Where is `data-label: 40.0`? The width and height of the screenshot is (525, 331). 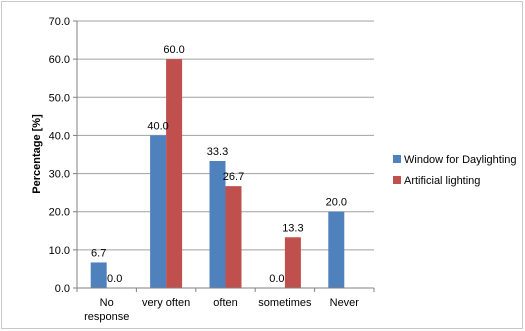 data-label: 40.0 is located at coordinates (157, 126).